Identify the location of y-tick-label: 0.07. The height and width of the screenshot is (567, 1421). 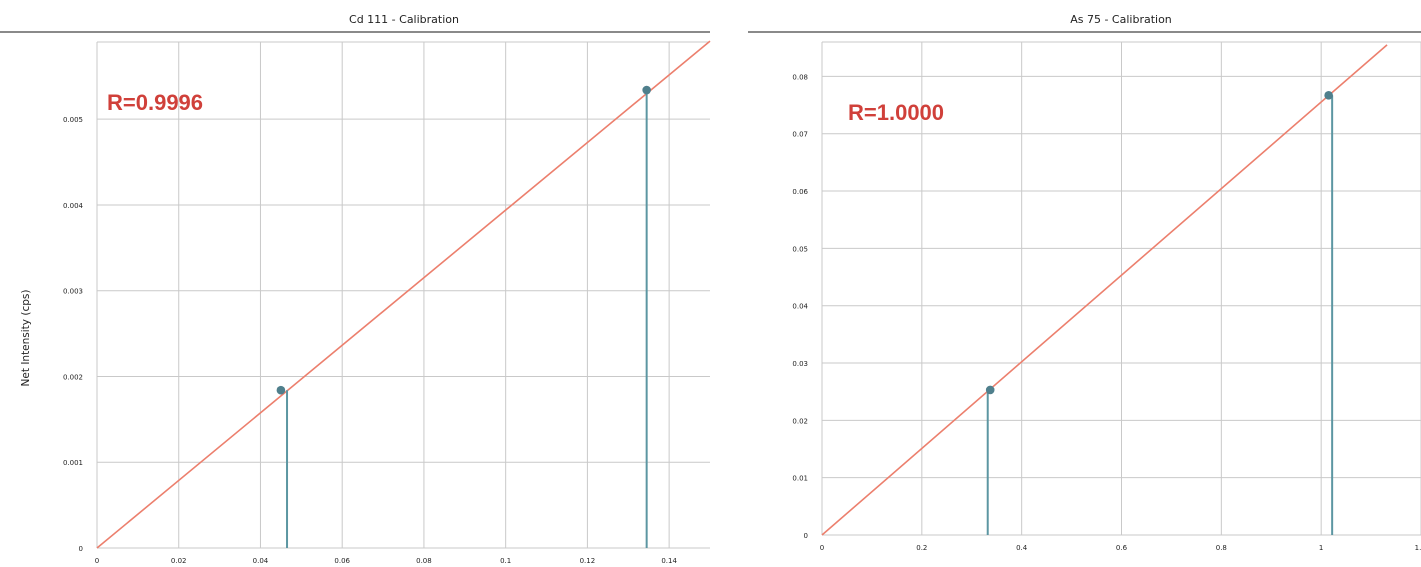
(800, 135).